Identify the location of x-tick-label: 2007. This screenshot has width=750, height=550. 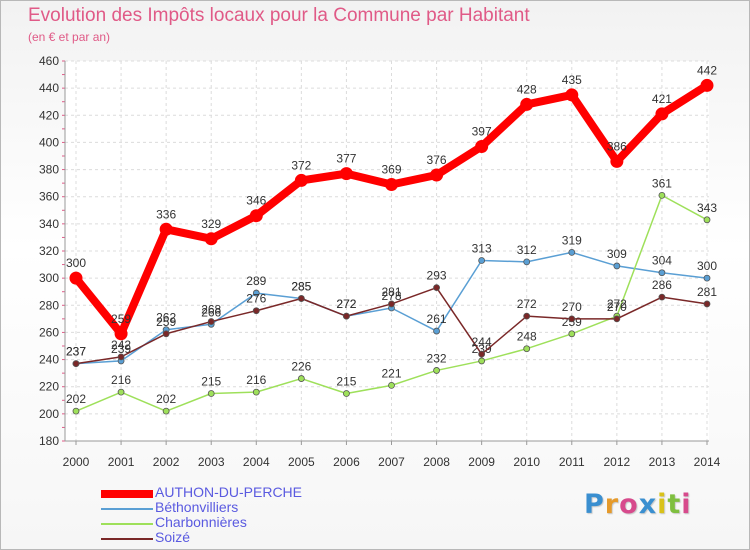
(391, 462).